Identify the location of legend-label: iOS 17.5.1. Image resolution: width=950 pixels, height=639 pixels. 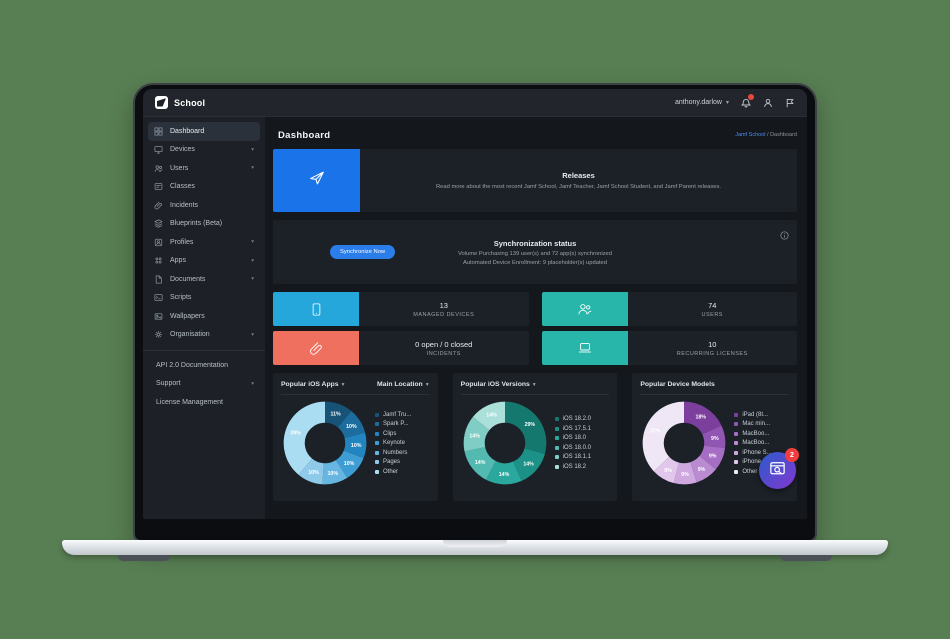
(577, 428).